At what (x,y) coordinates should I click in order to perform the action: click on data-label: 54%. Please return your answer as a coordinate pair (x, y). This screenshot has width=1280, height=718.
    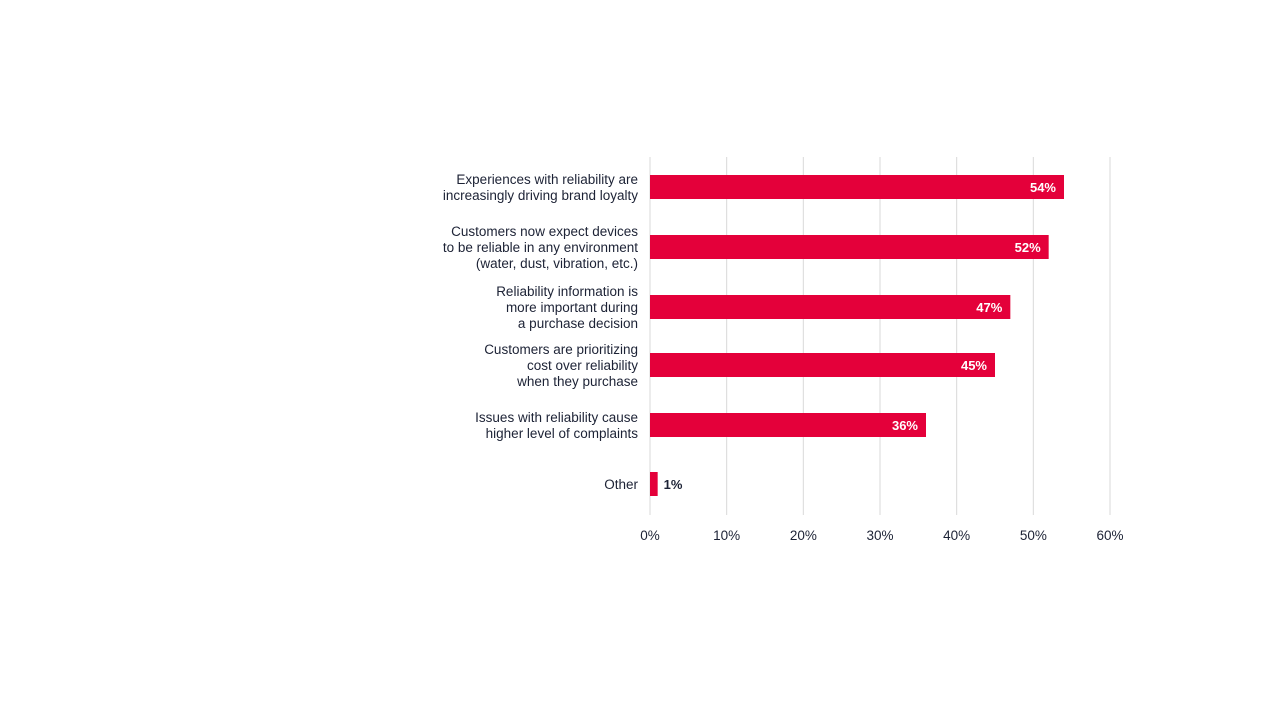
    Looking at the image, I should click on (1043, 187).